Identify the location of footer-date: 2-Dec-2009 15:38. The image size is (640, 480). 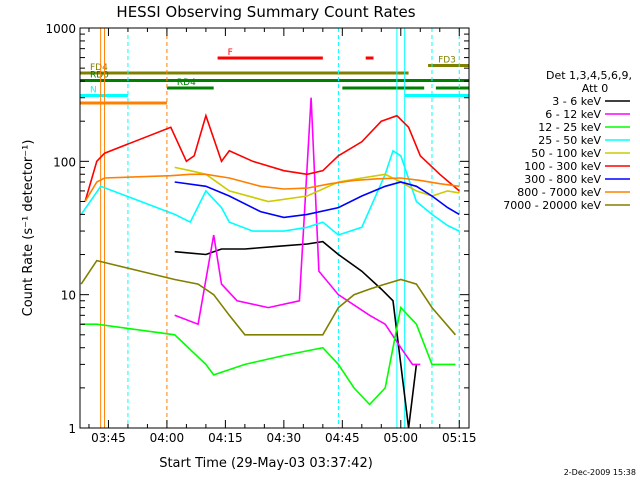
(600, 472).